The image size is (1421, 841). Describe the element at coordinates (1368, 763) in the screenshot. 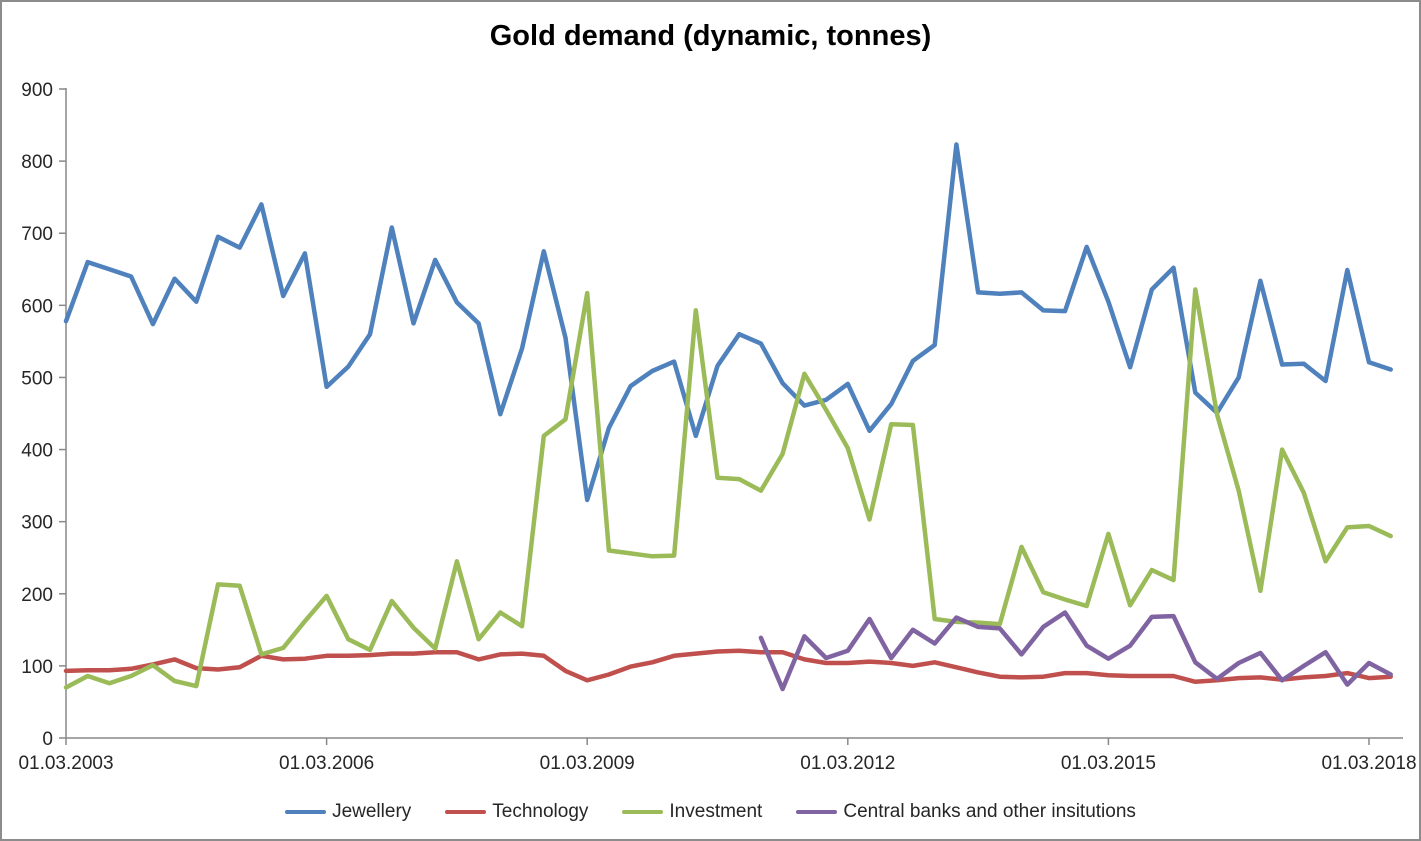

I see `x-axis-label: 01.03.2018` at that location.